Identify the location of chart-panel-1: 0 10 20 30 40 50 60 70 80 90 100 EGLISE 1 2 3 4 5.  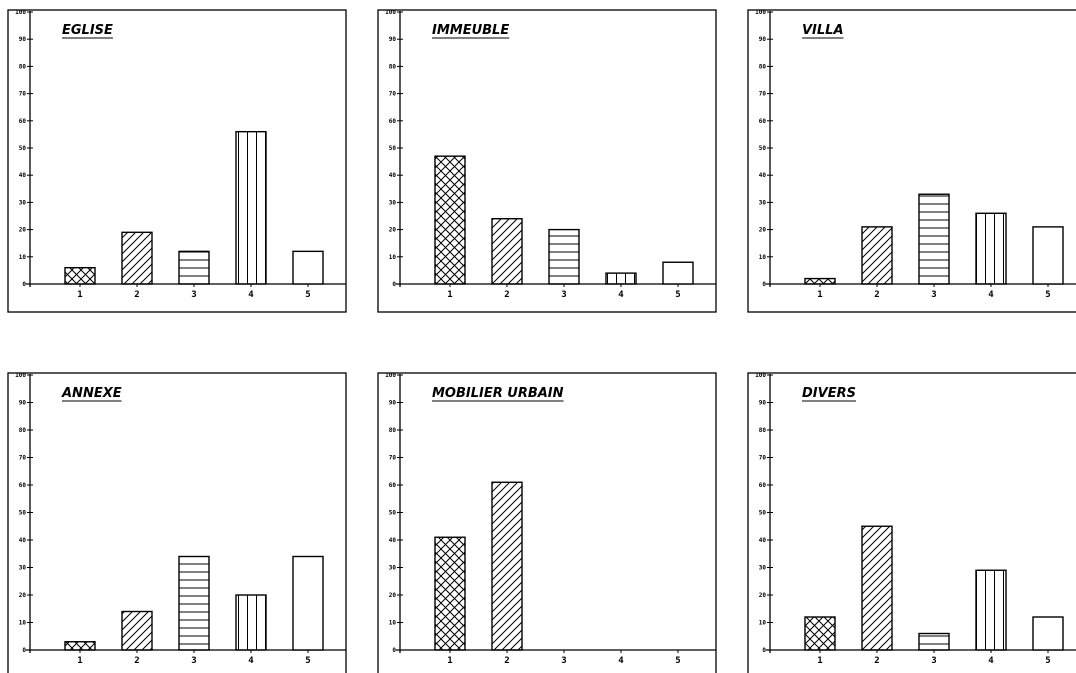
(177, 161).